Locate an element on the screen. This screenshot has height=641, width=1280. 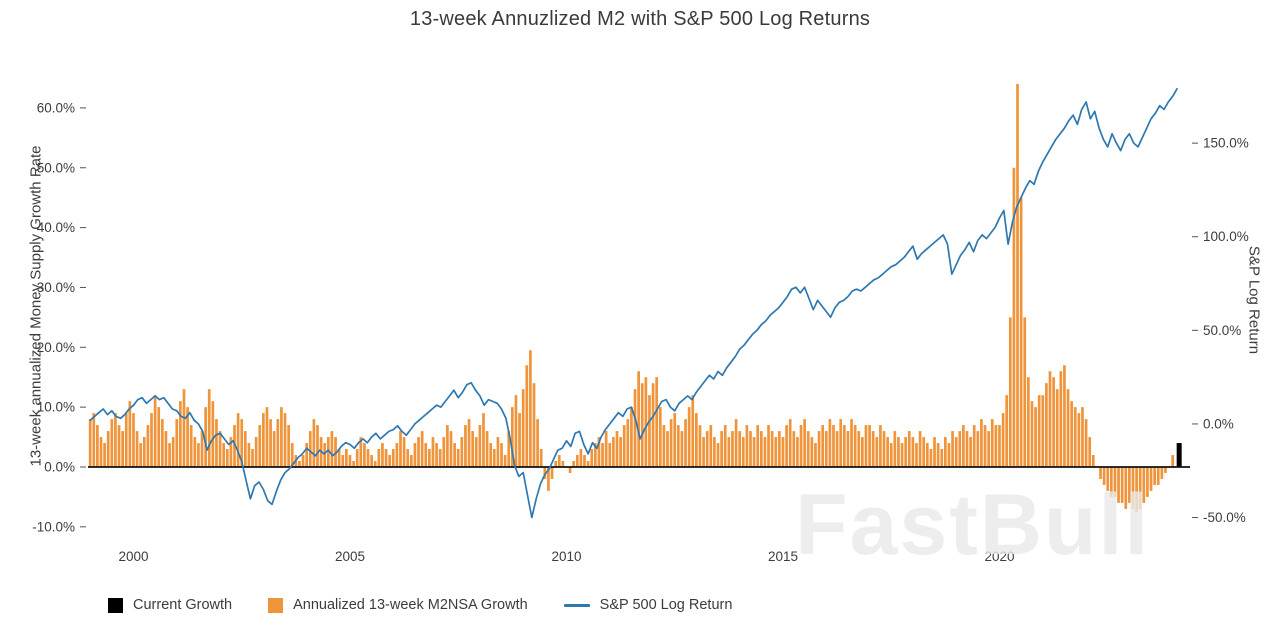
svg-text: 100.0% is located at coordinates (1226, 236).